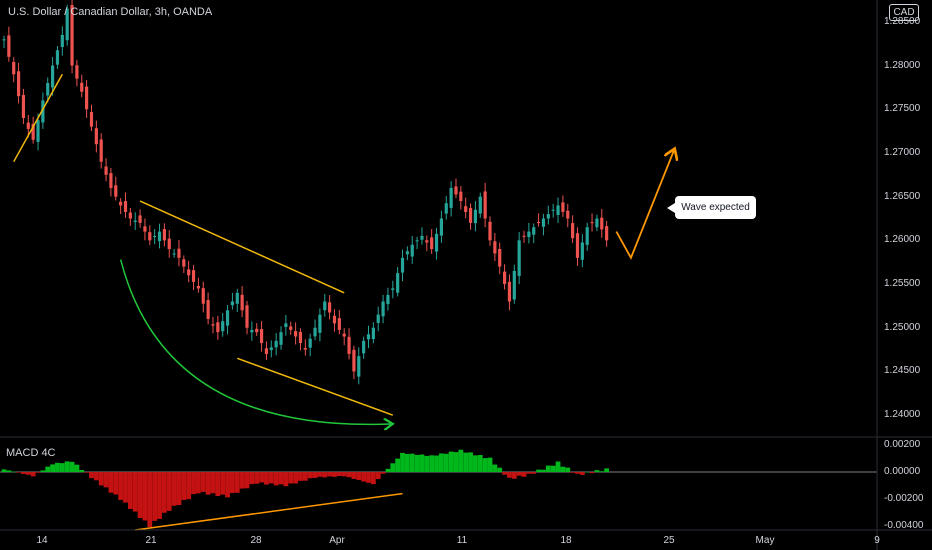  I want to click on price-tick-label: 1.25000, so click(902, 327).